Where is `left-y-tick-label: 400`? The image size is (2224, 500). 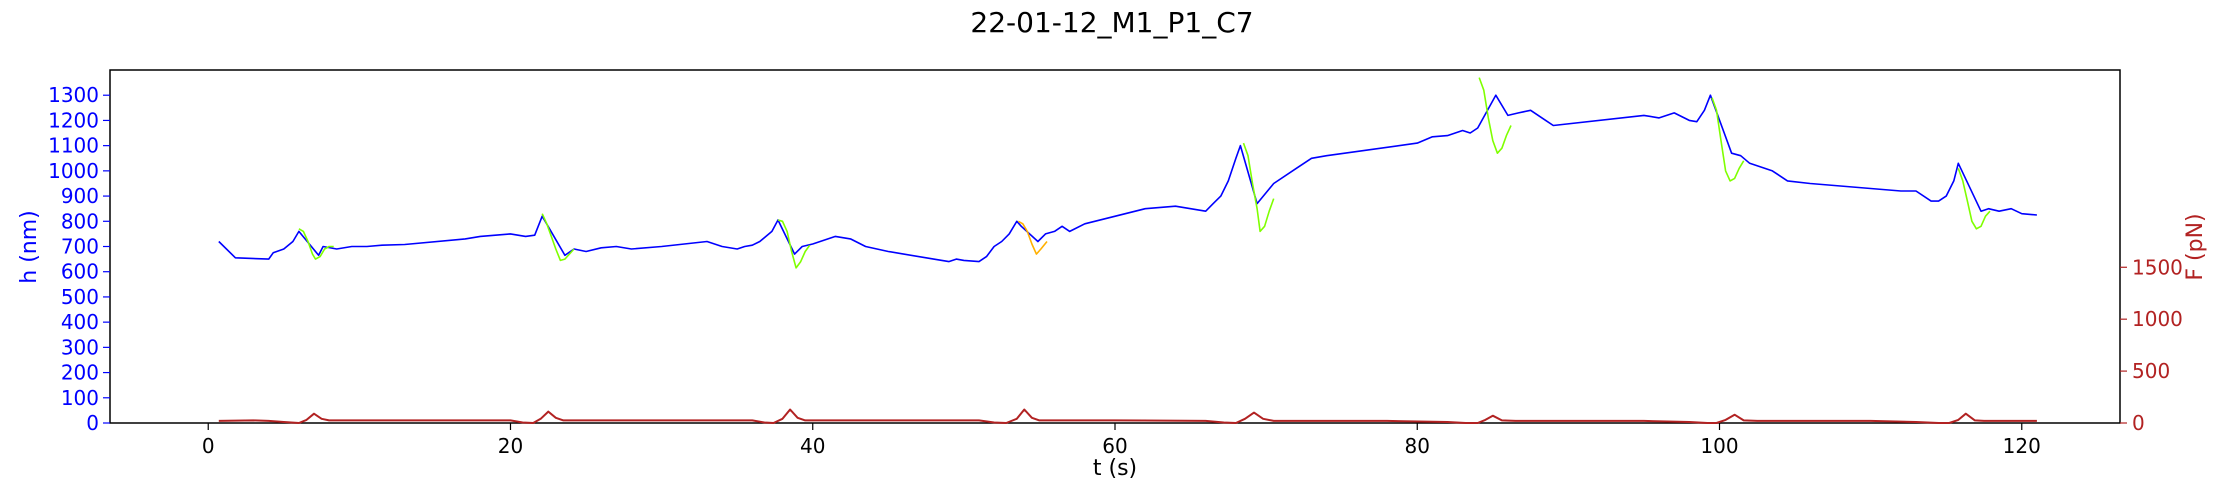
left-y-tick-label: 400 is located at coordinates (80, 322).